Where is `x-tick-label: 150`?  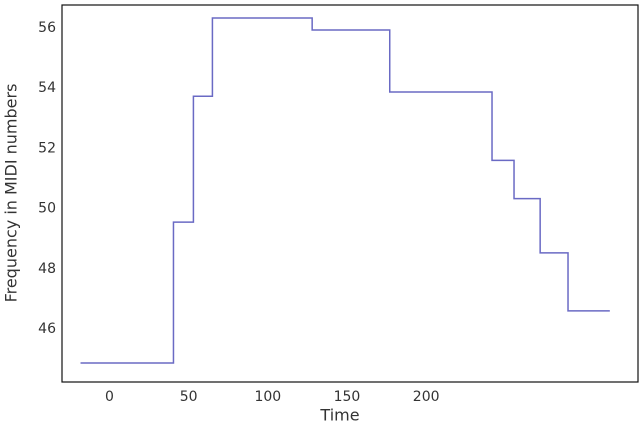
x-tick-label: 150 is located at coordinates (347, 397).